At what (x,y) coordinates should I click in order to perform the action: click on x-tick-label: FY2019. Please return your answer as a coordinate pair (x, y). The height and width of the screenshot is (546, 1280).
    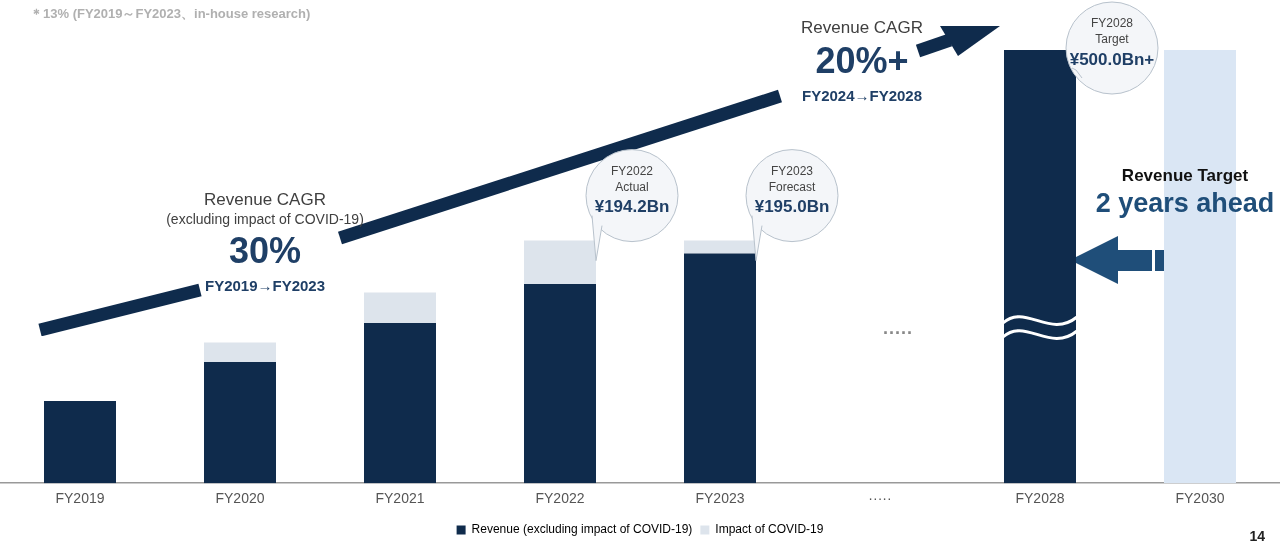
    Looking at the image, I should click on (80, 498).